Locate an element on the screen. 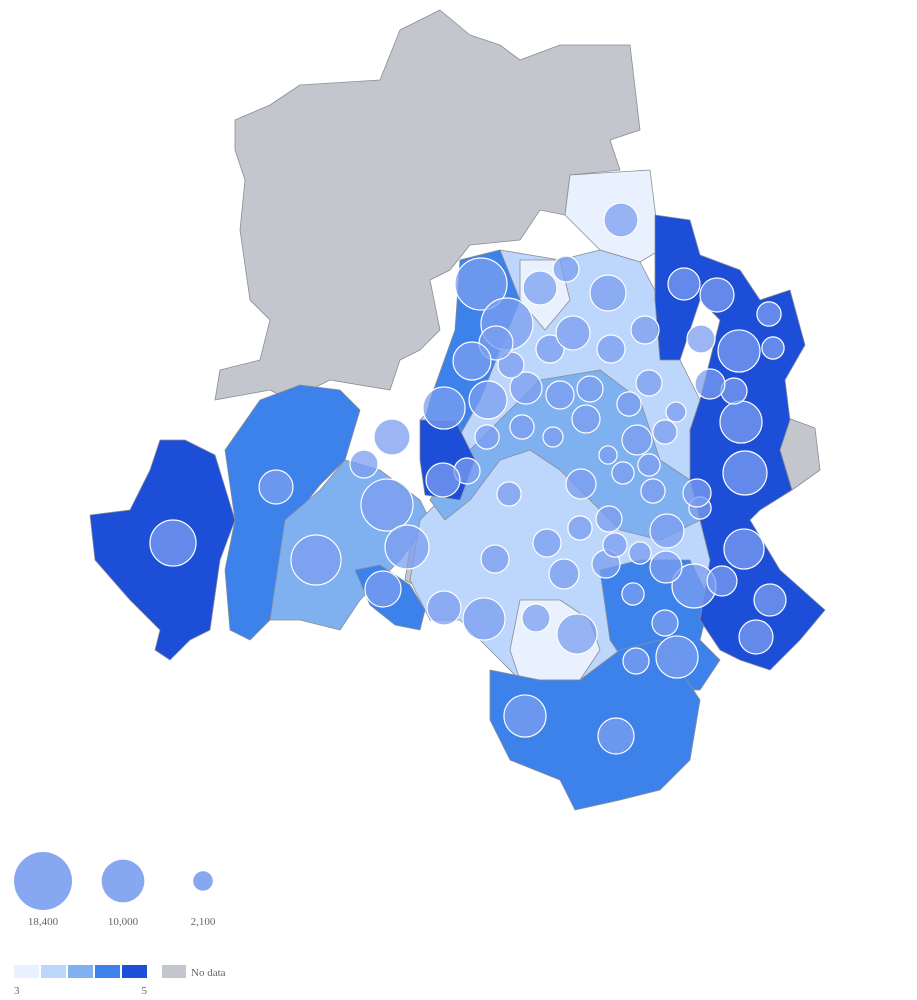  legend: 18,400 10,000 2,100 3 5 No data is located at coordinates (120, 924).